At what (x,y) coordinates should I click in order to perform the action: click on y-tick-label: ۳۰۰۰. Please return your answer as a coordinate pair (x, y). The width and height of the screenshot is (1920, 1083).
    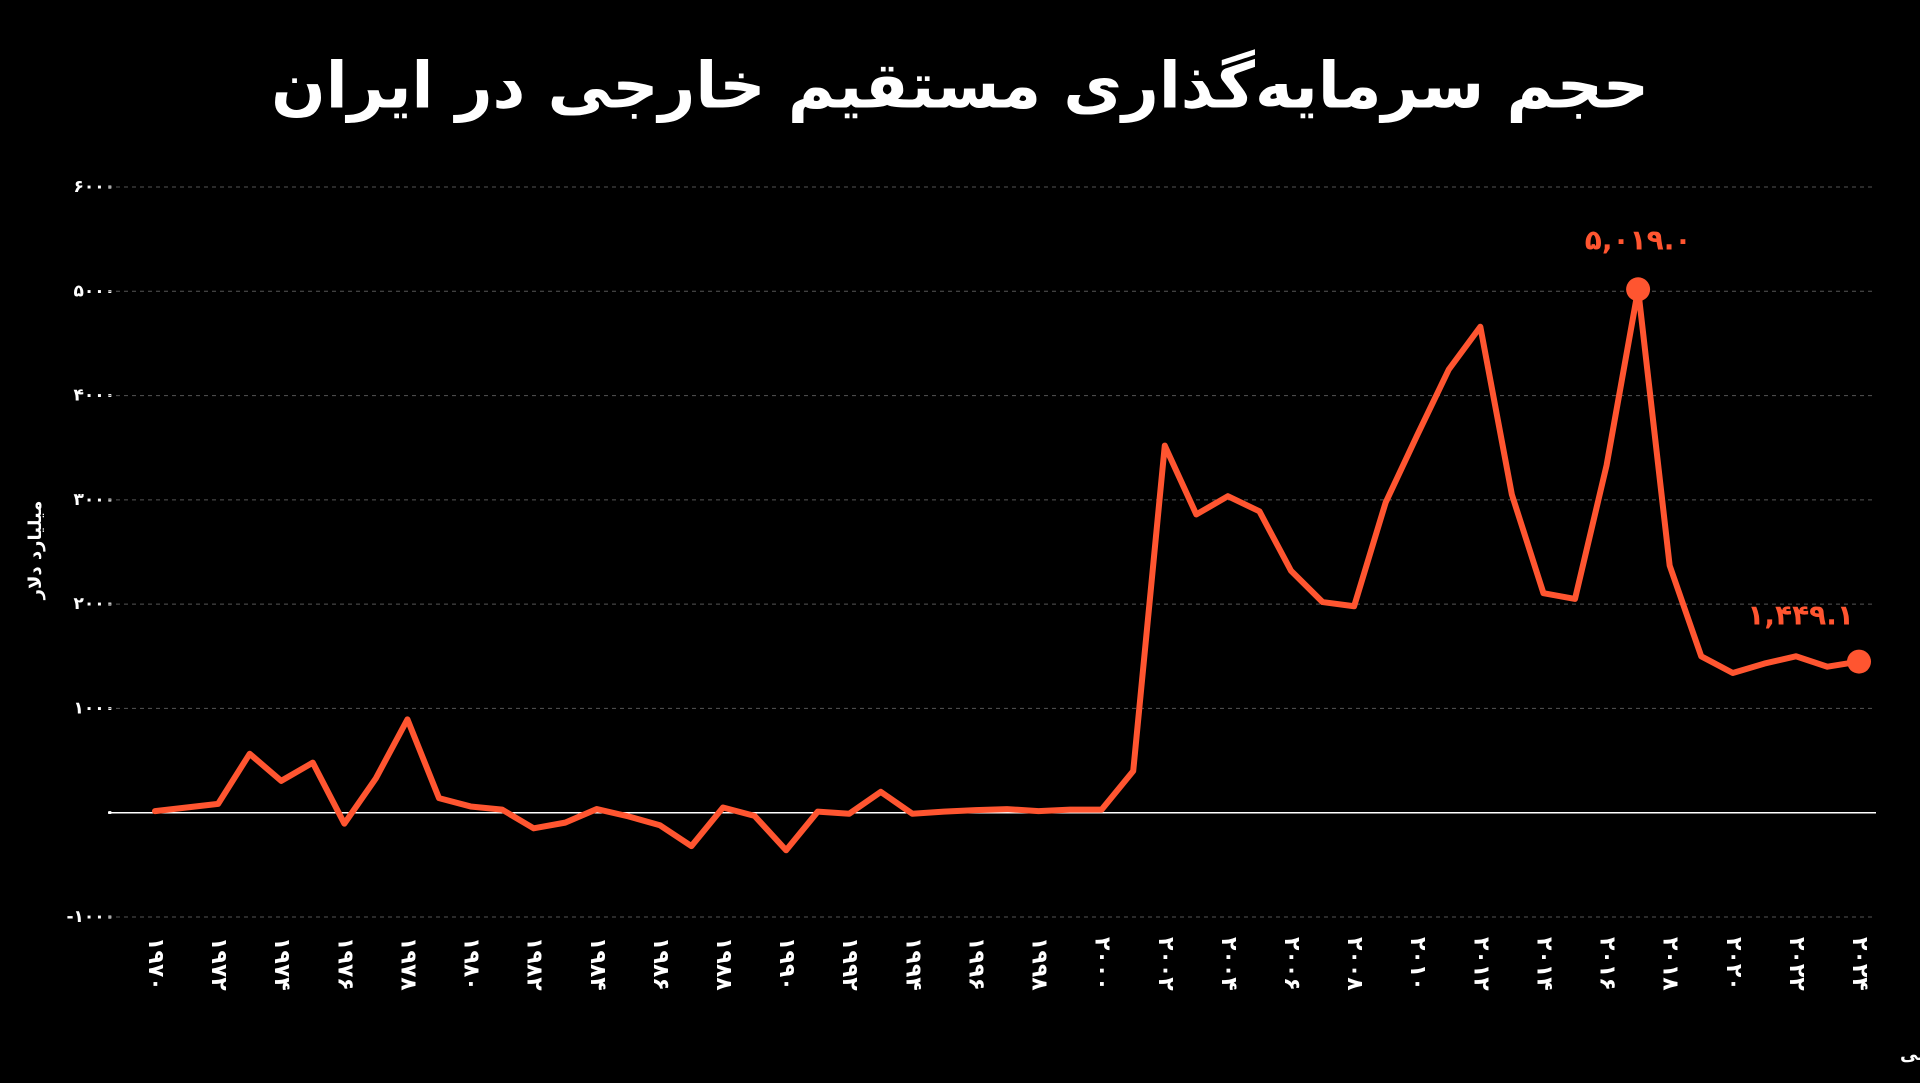
    Looking at the image, I should click on (94, 500).